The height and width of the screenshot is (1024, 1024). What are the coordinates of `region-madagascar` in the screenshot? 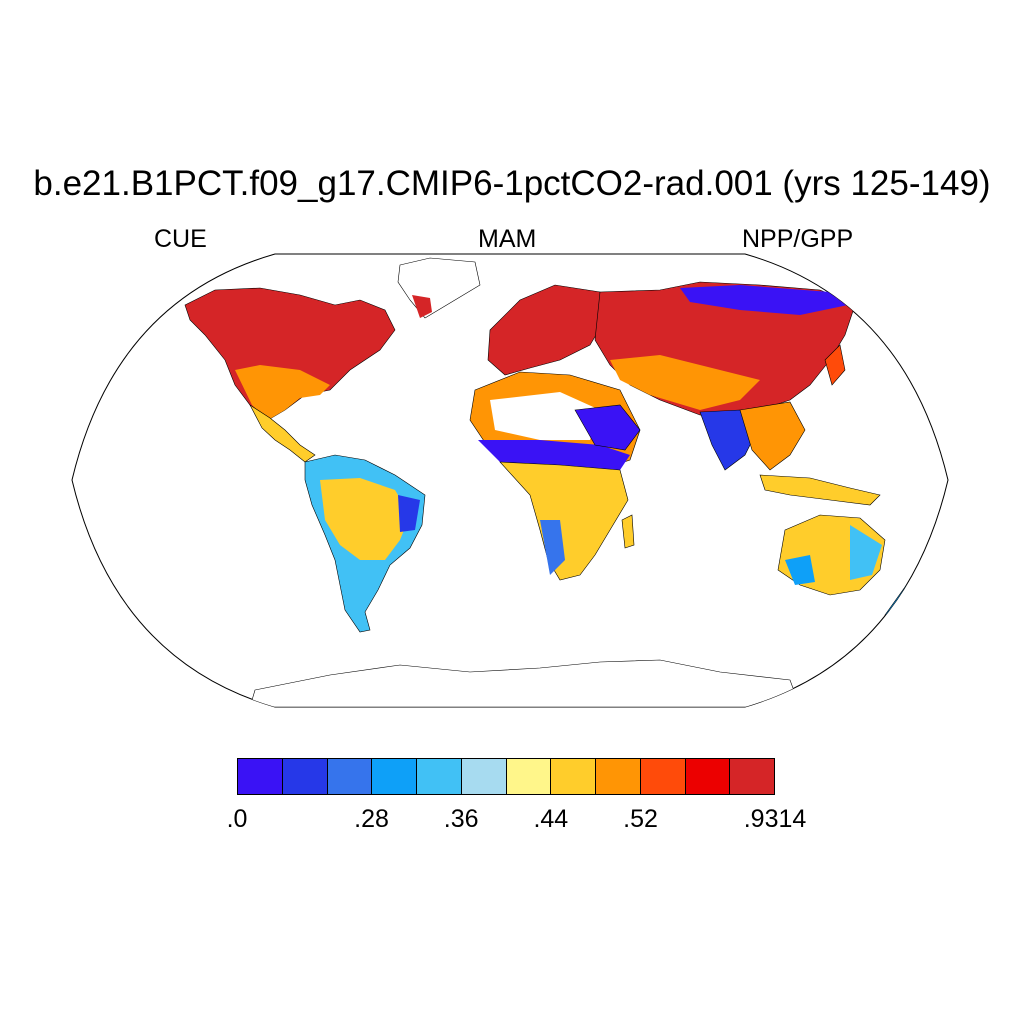 It's located at (628, 531).